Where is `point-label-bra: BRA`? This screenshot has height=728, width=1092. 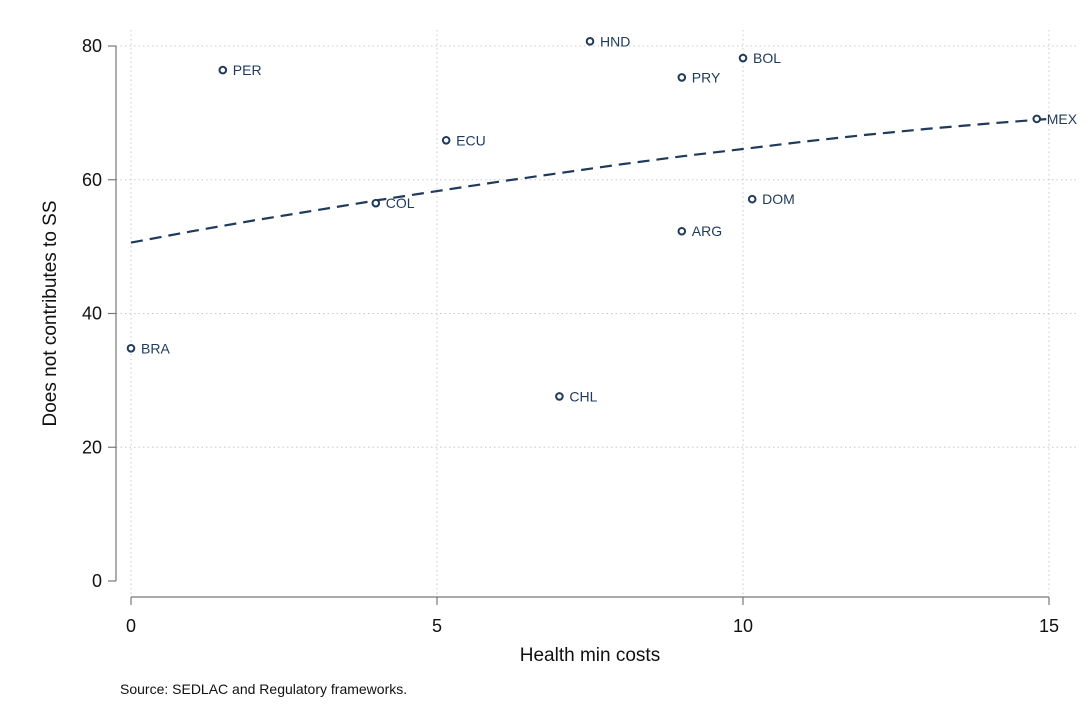 point-label-bra: BRA is located at coordinates (155, 348).